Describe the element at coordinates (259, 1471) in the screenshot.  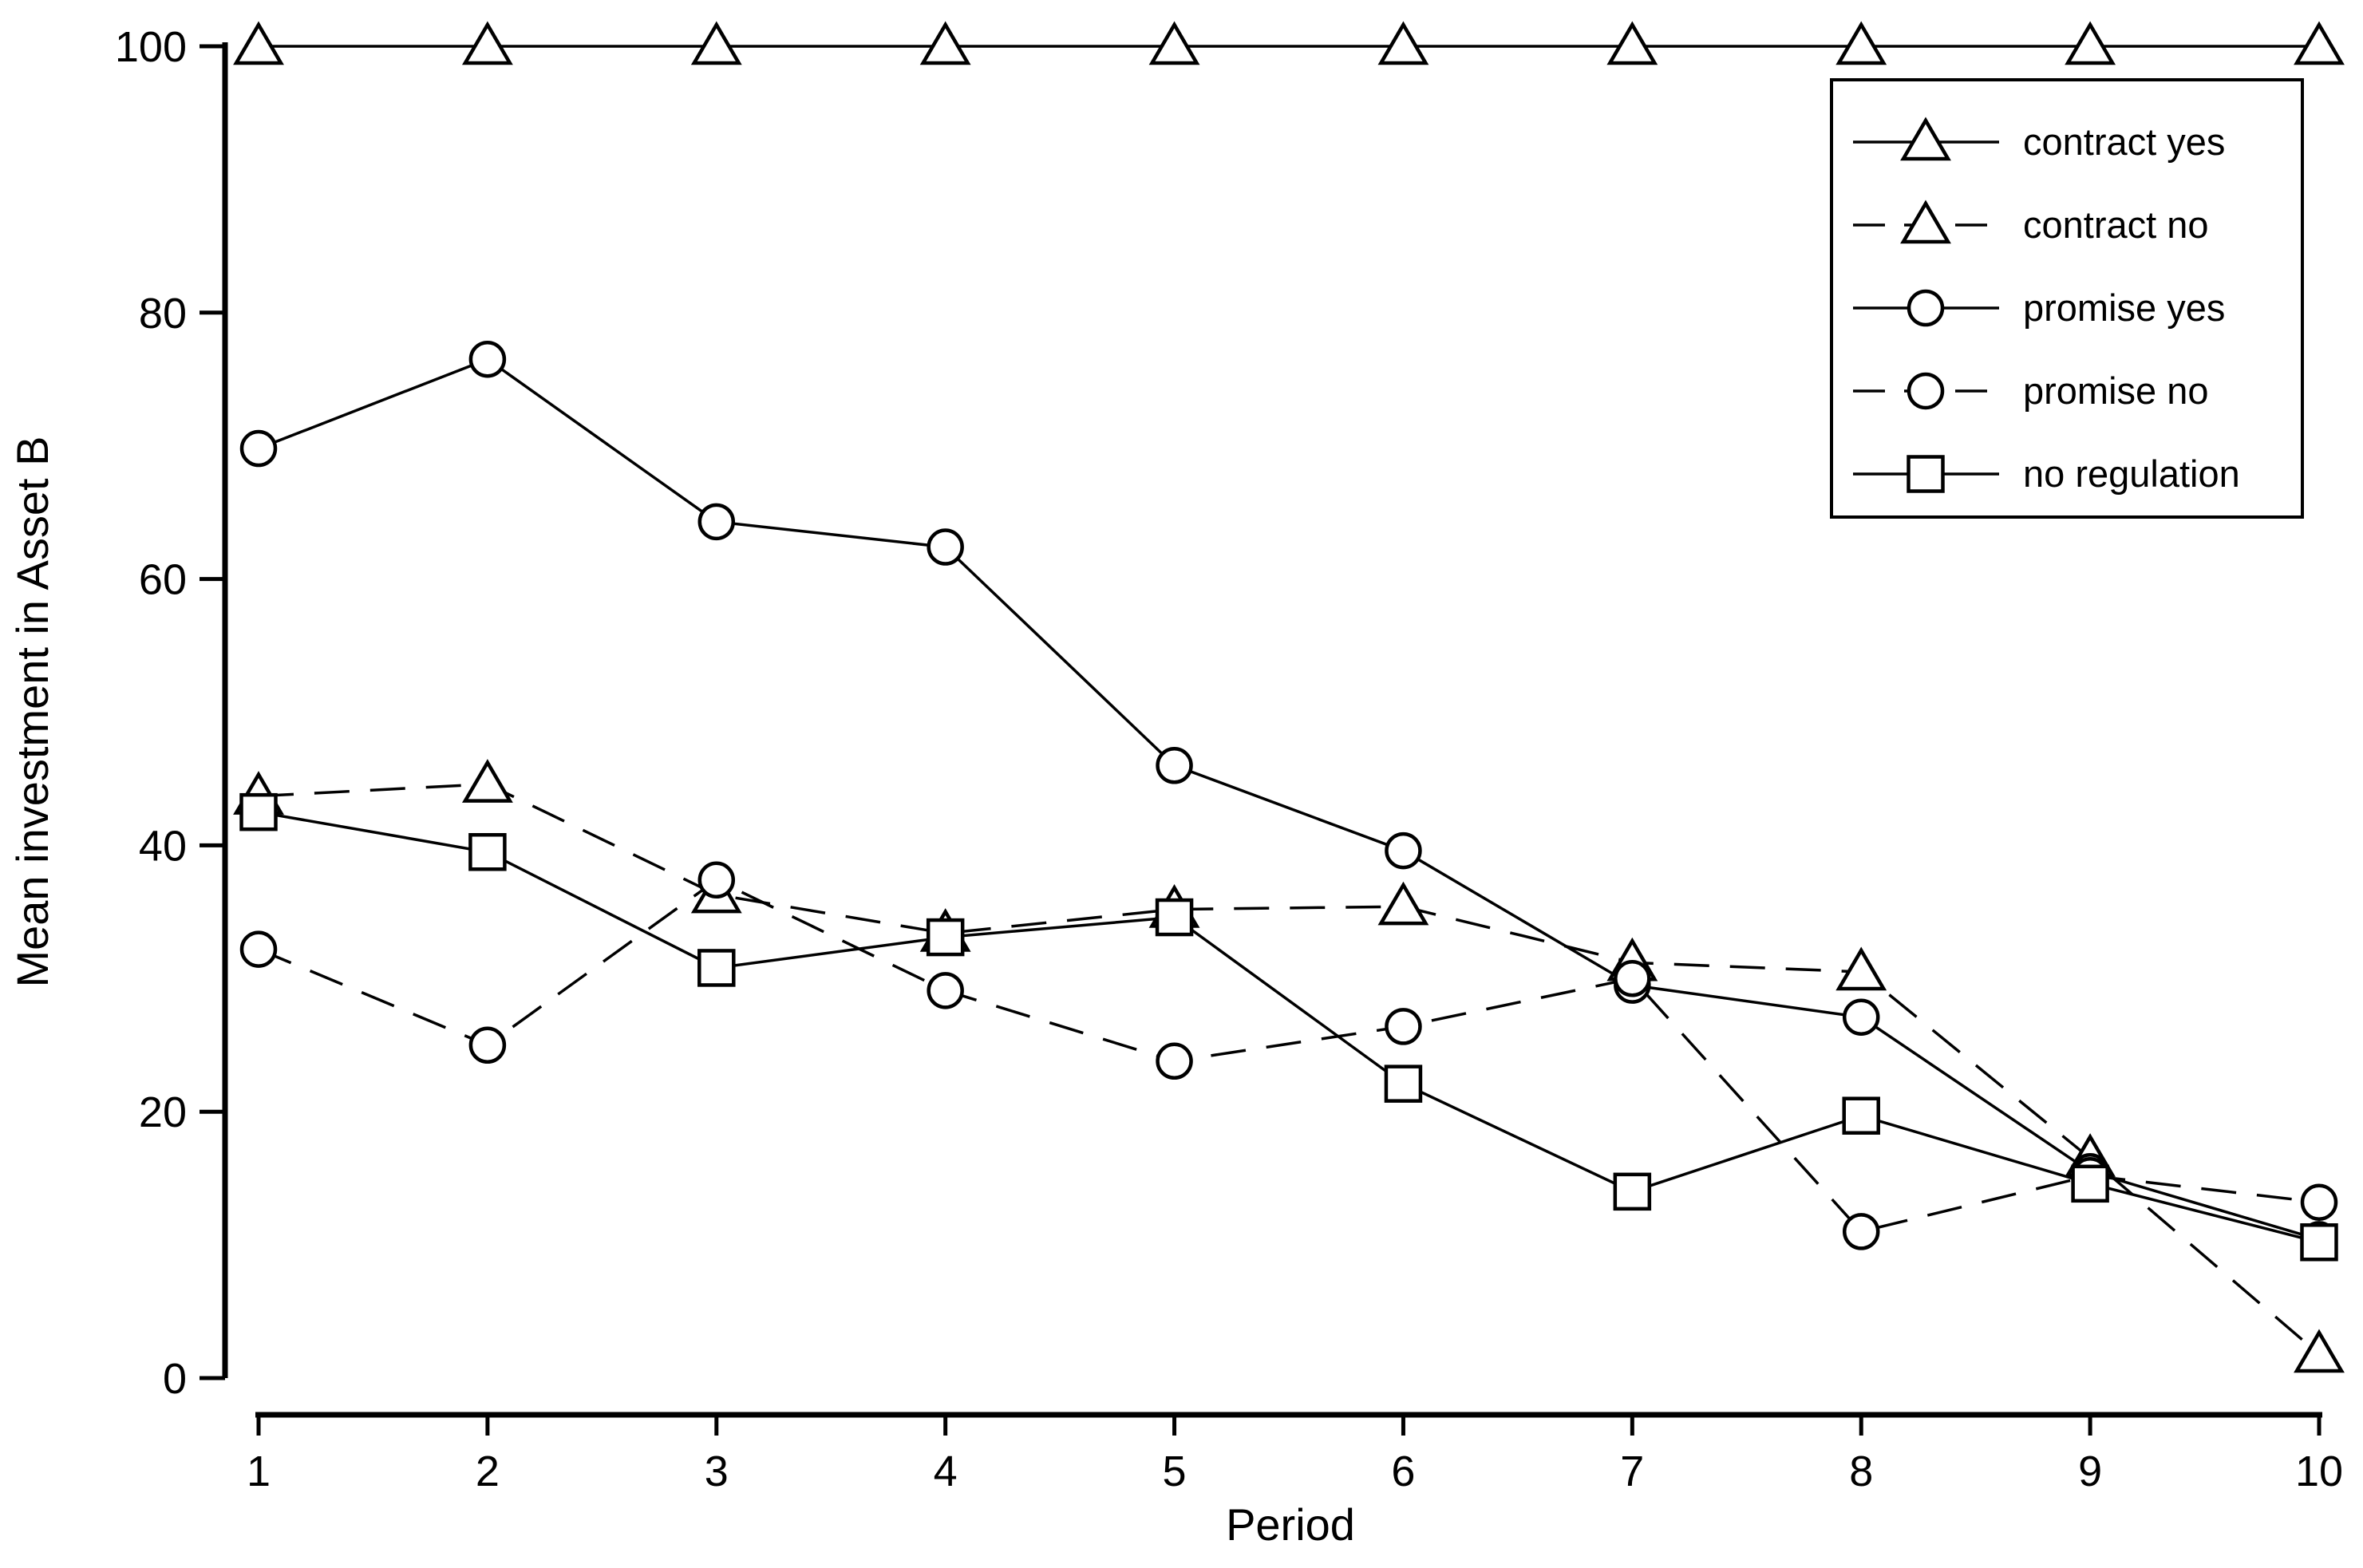
I see `x-tick-label: 1` at that location.